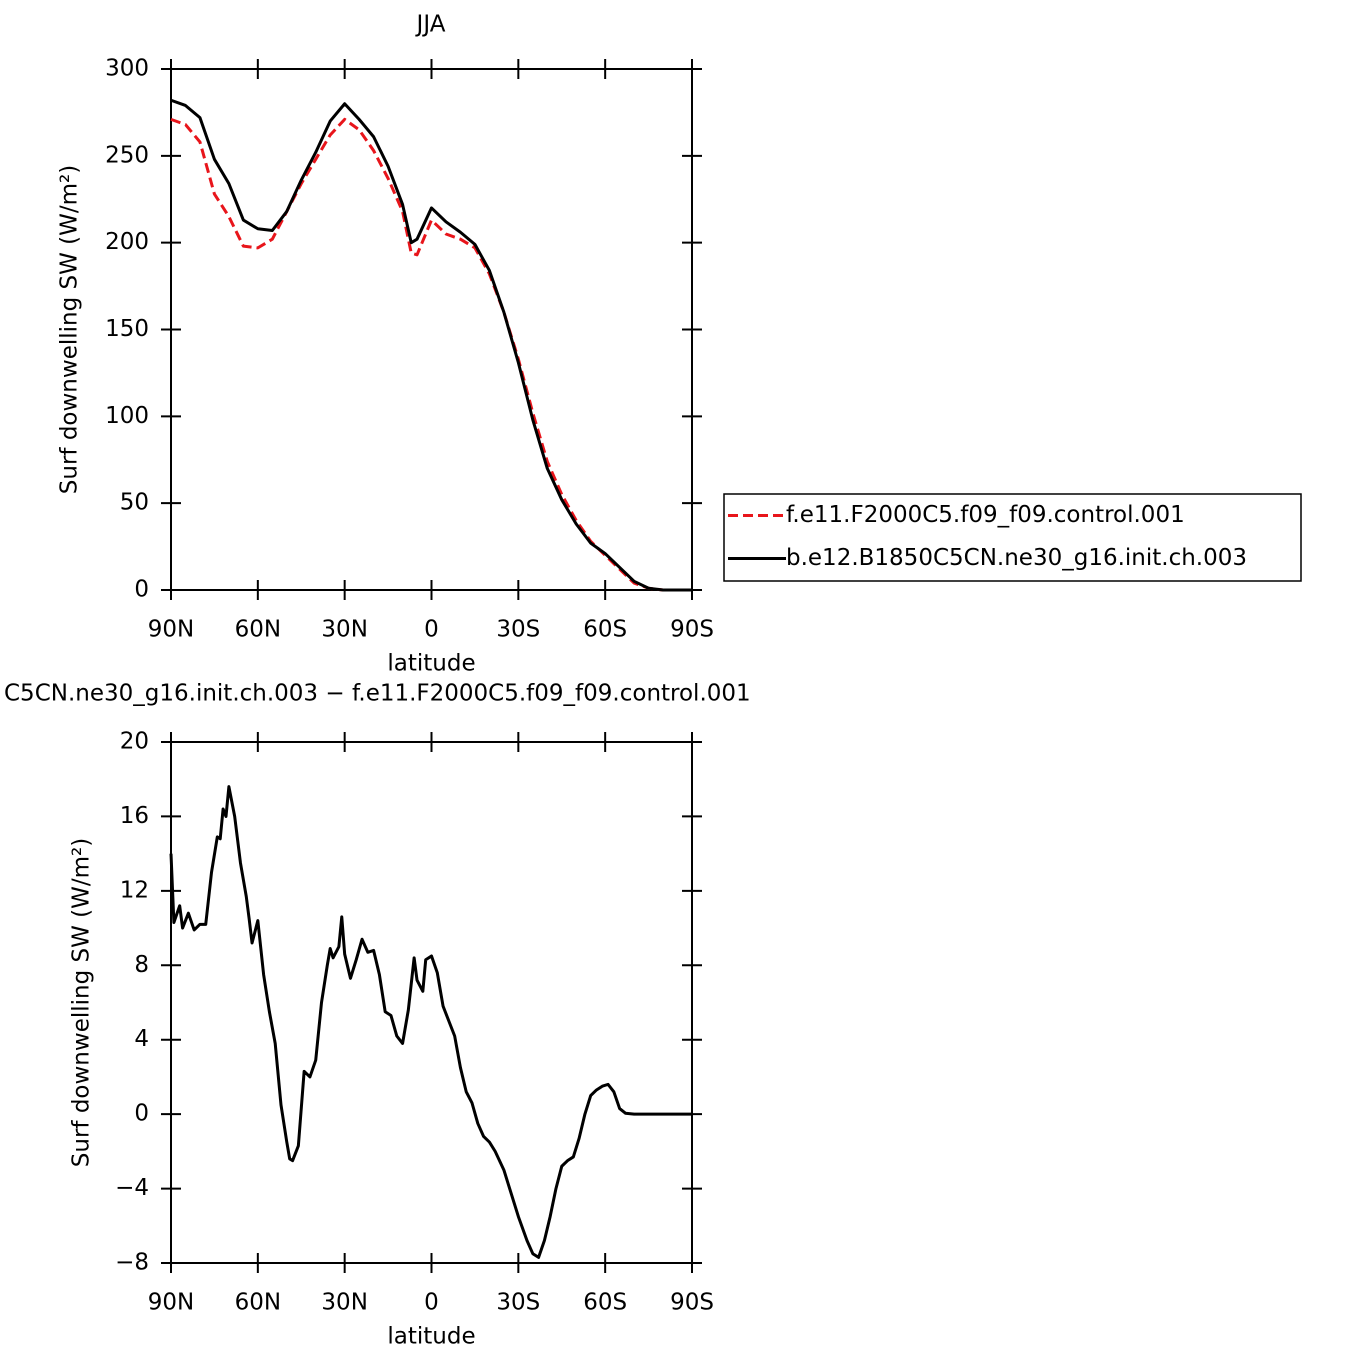  What do you see at coordinates (127, 329) in the screenshot?
I see `y-tick-label: 150` at bounding box center [127, 329].